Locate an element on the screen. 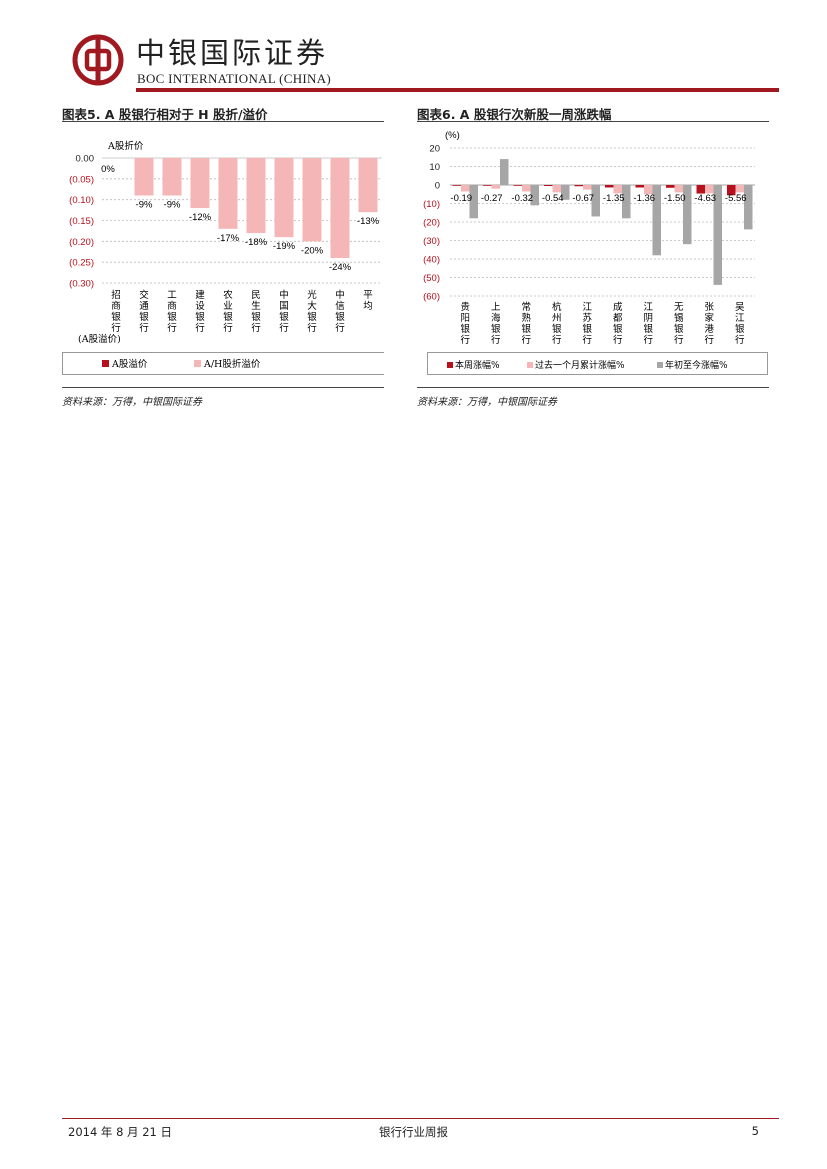  brand-name-en: BOC INTERNATIONAL (CHINA) is located at coordinates (234, 78).